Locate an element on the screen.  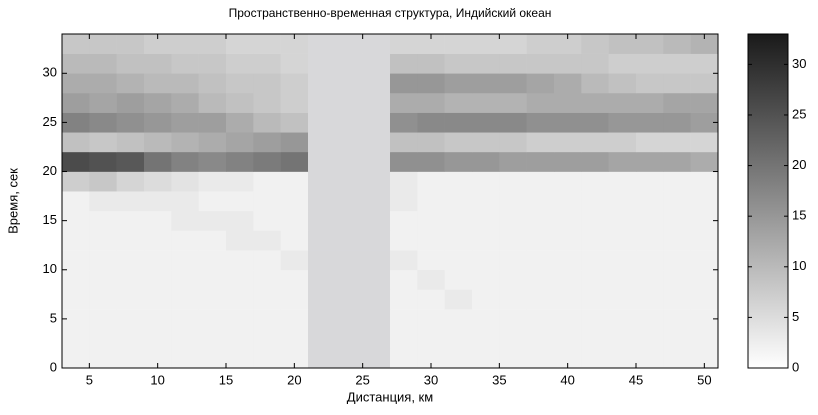
x-tick-label: 35 is located at coordinates (499, 379).